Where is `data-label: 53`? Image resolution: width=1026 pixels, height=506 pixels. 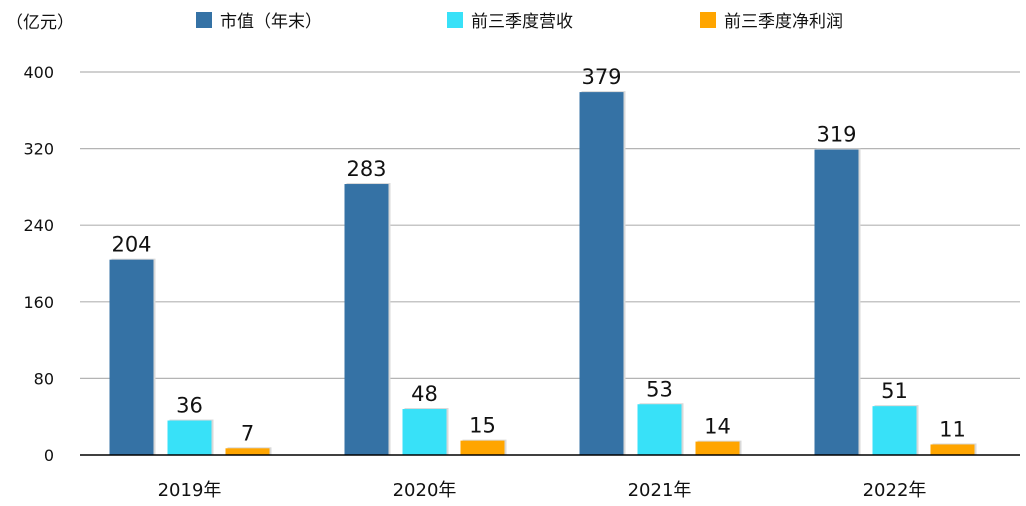 data-label: 53 is located at coordinates (659, 389).